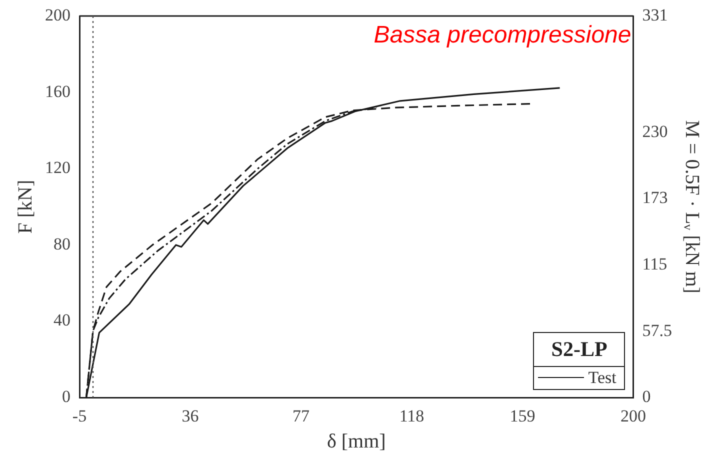 This screenshot has width=717, height=462. I want to click on y2-axis-title: M = 0.5F · Lᵥ [kN m], so click(691, 207).